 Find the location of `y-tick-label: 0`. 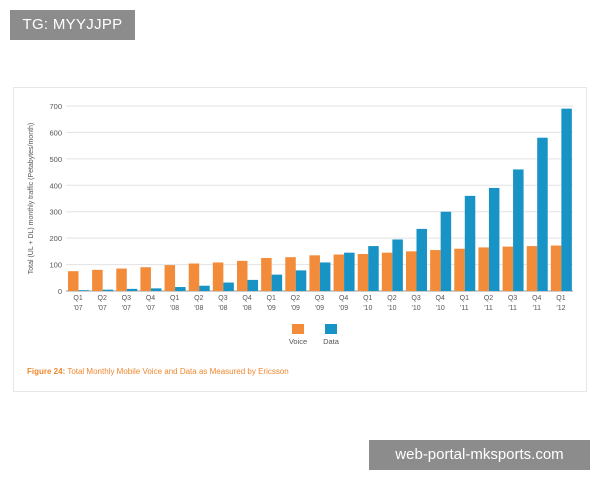

y-tick-label: 0 is located at coordinates (60, 291).